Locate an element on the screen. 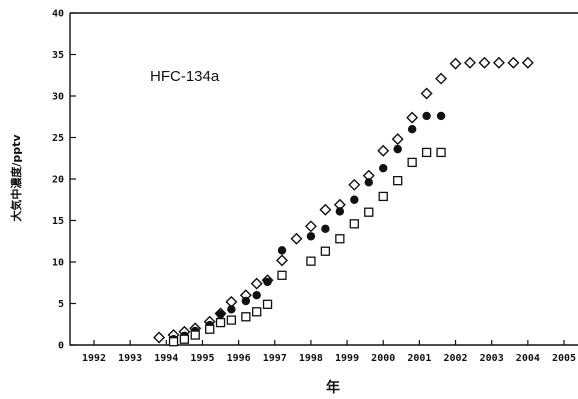 Image resolution: width=578 pixels, height=399 pixels. y-tick-label: 30 is located at coordinates (58, 97).